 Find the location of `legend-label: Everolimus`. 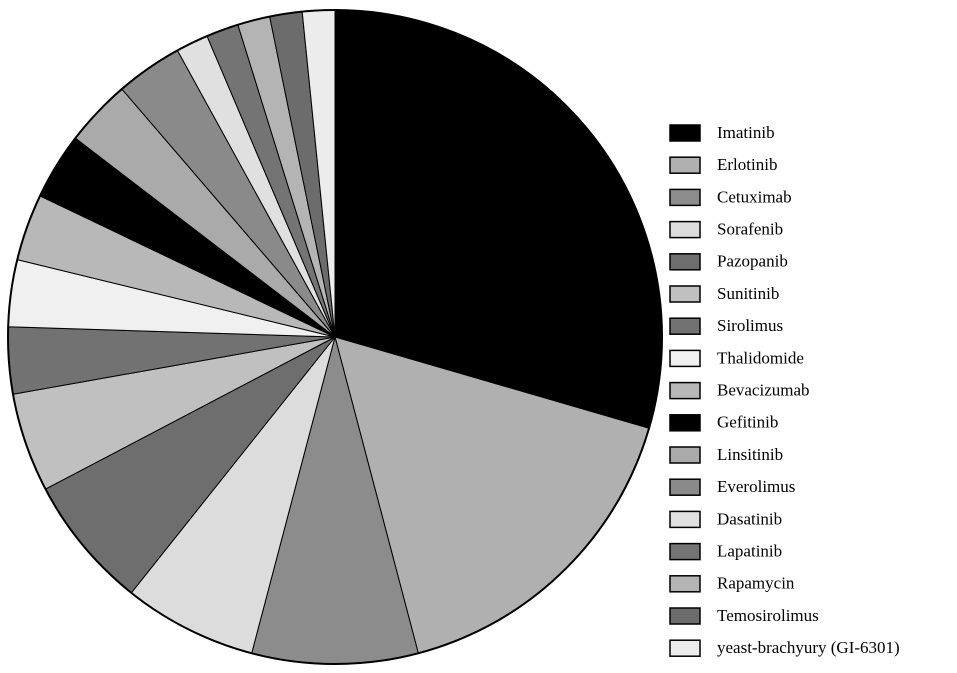

legend-label: Everolimus is located at coordinates (756, 486).